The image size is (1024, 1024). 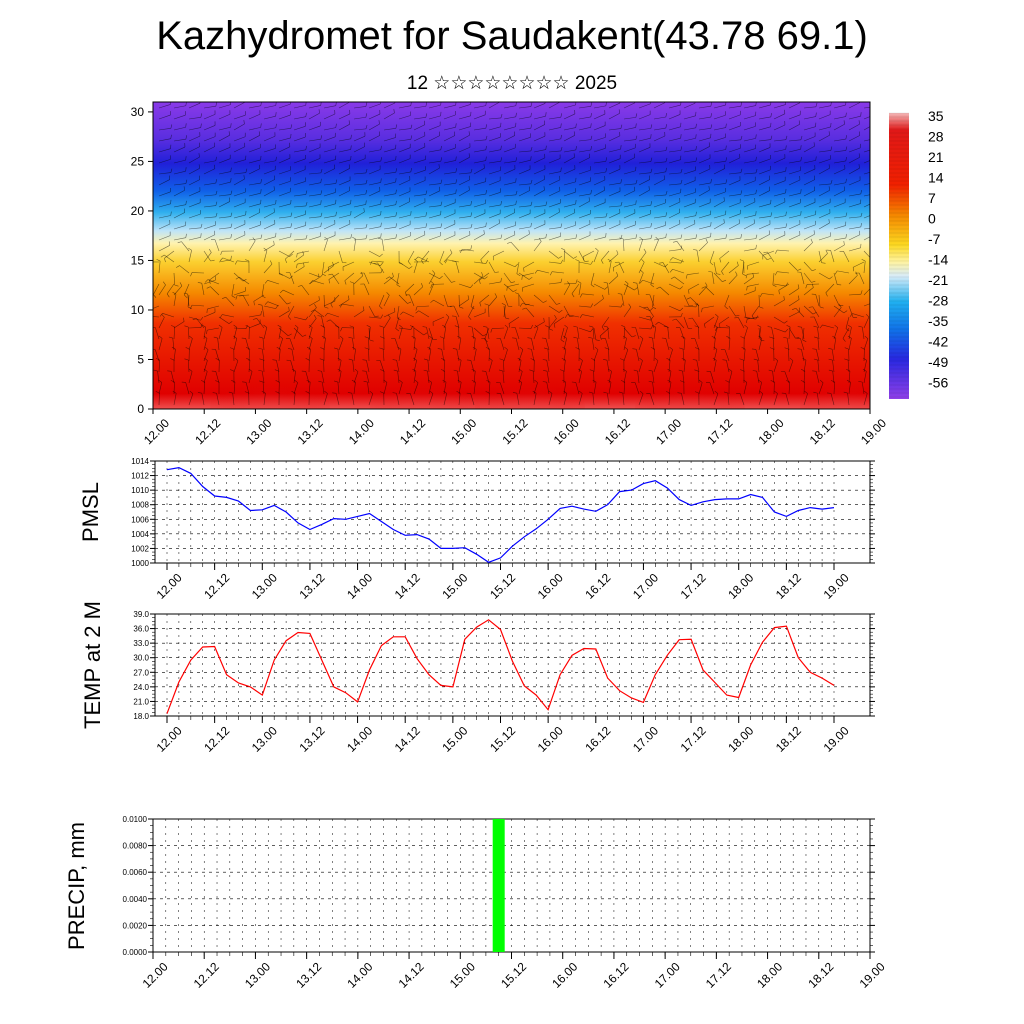 What do you see at coordinates (718, 974) in the screenshot?
I see `precip-x-tick-label: 17.12` at bounding box center [718, 974].